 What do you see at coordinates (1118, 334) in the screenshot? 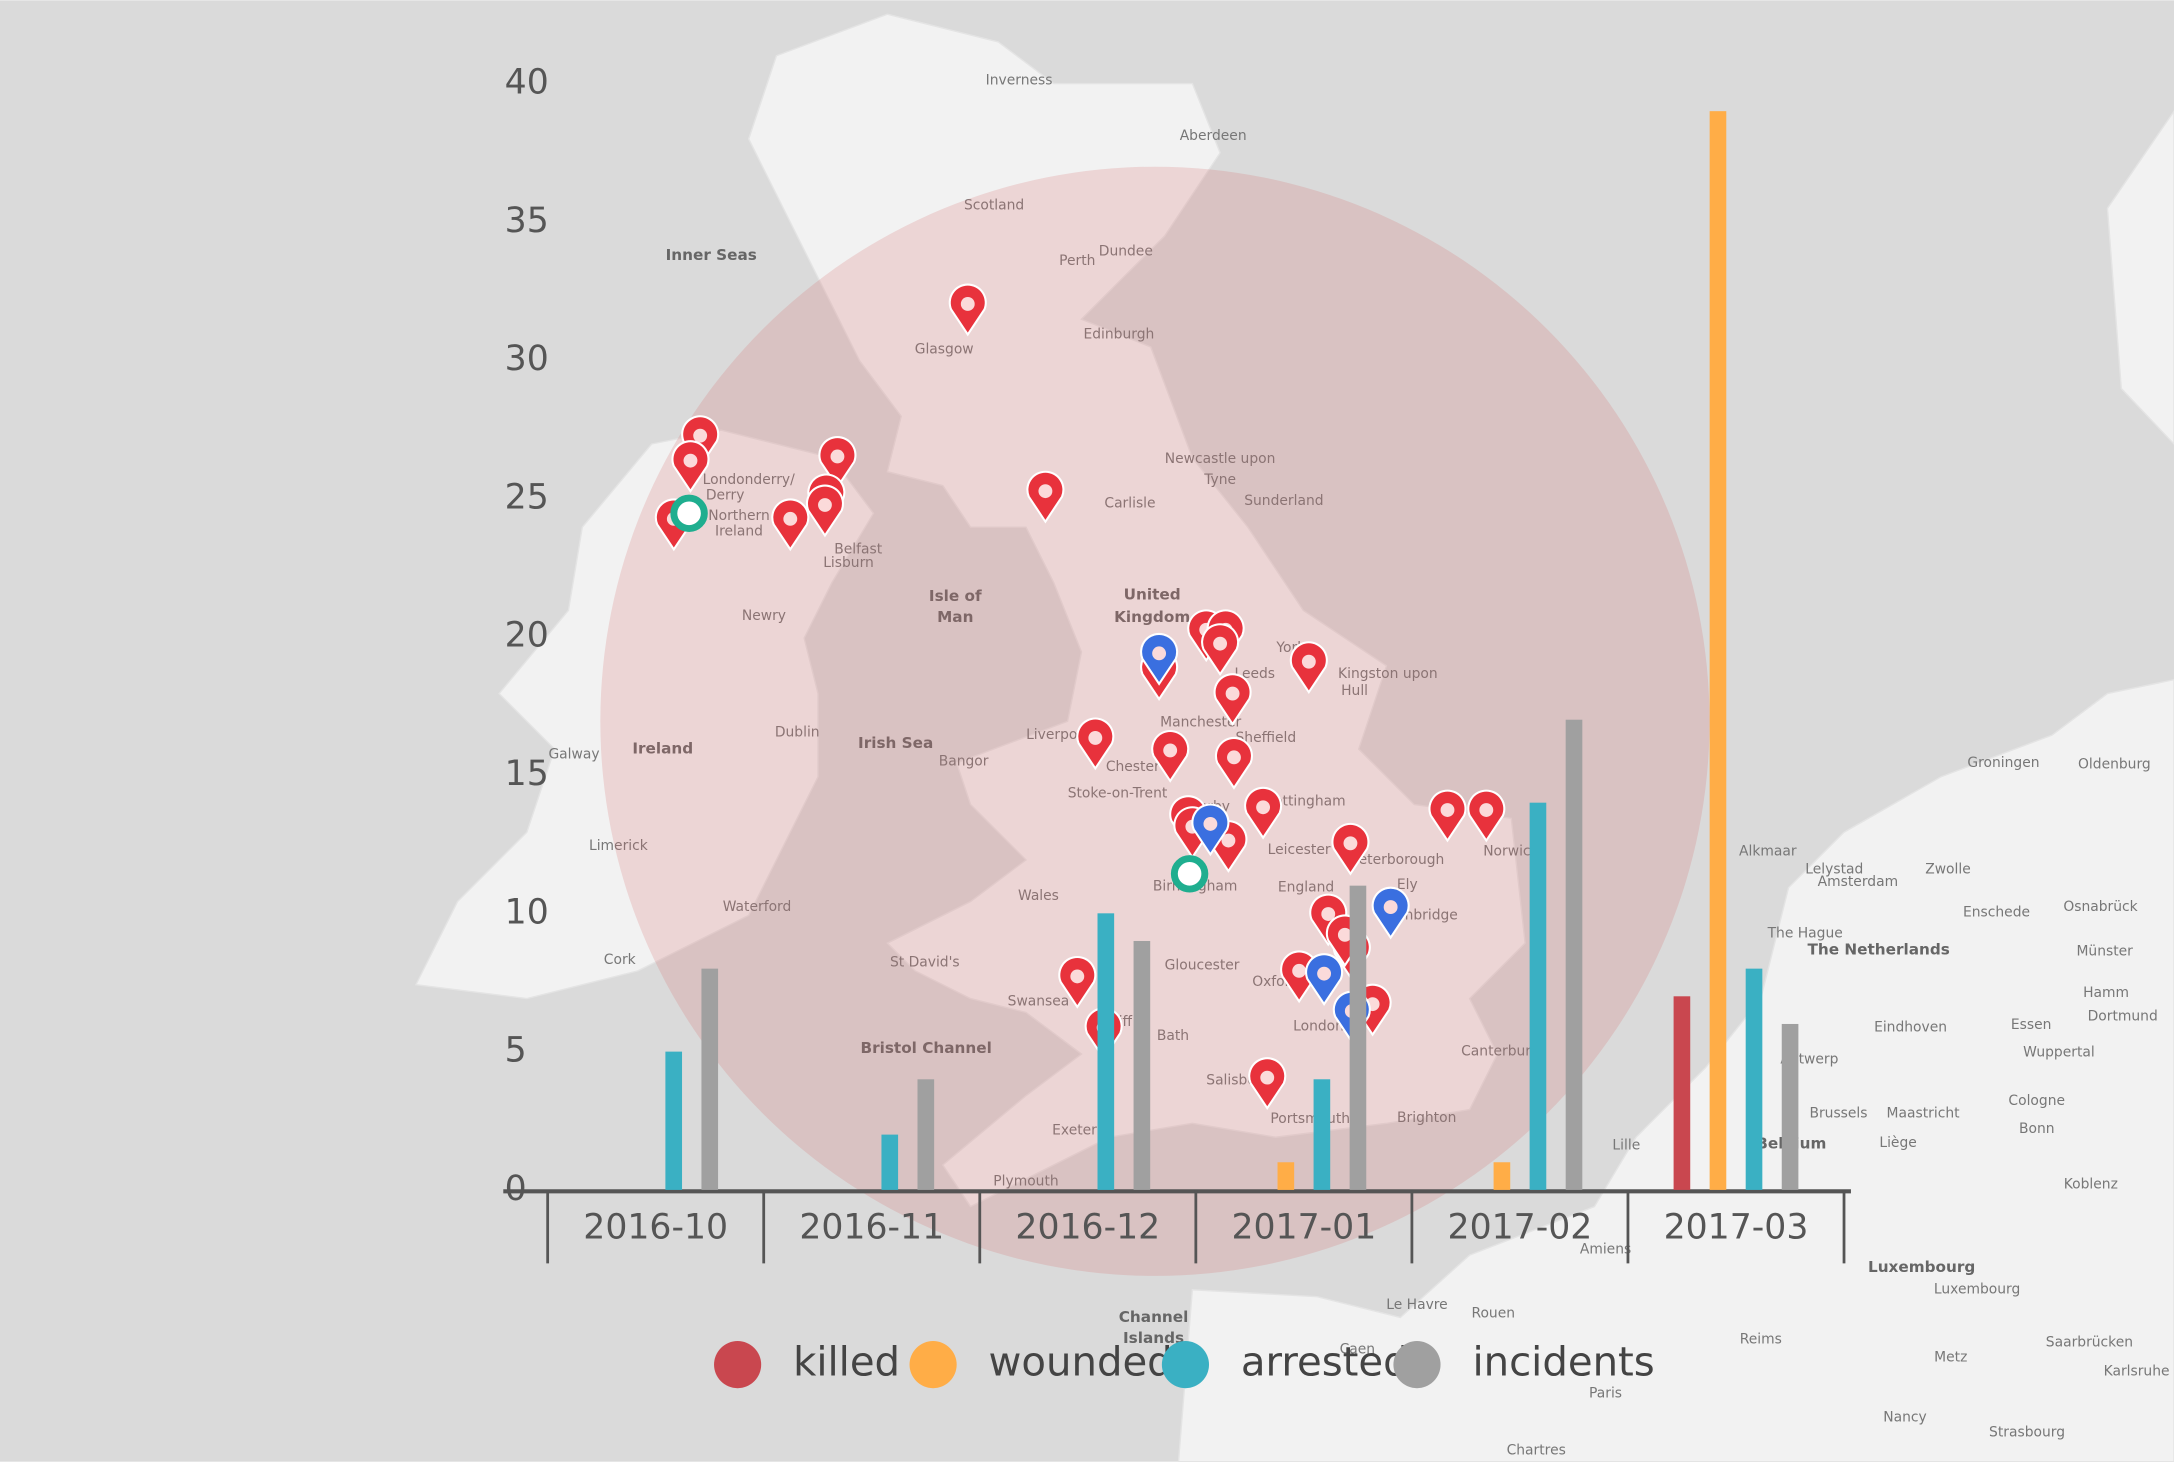
I see `map-label: Edinburgh` at bounding box center [1118, 334].